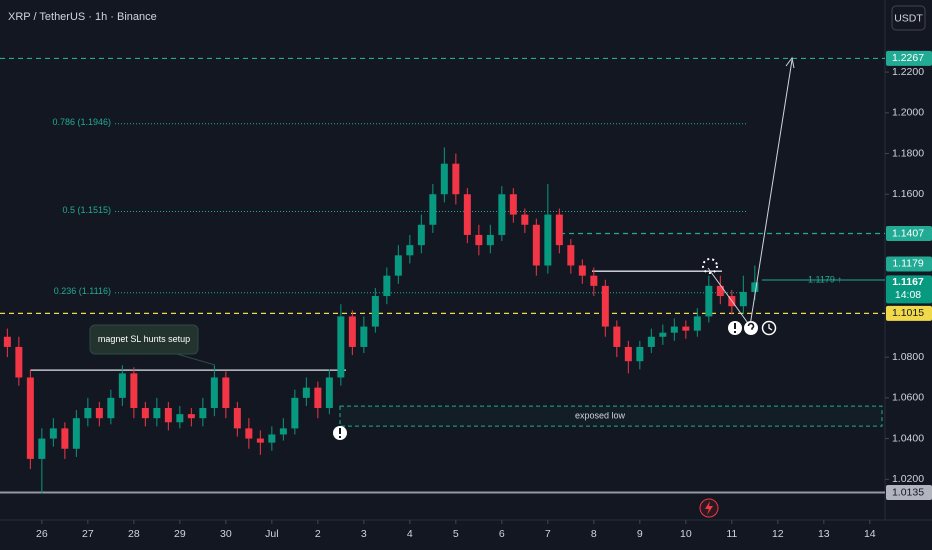  I want to click on y-tick-label: 1.0400, so click(908, 438).